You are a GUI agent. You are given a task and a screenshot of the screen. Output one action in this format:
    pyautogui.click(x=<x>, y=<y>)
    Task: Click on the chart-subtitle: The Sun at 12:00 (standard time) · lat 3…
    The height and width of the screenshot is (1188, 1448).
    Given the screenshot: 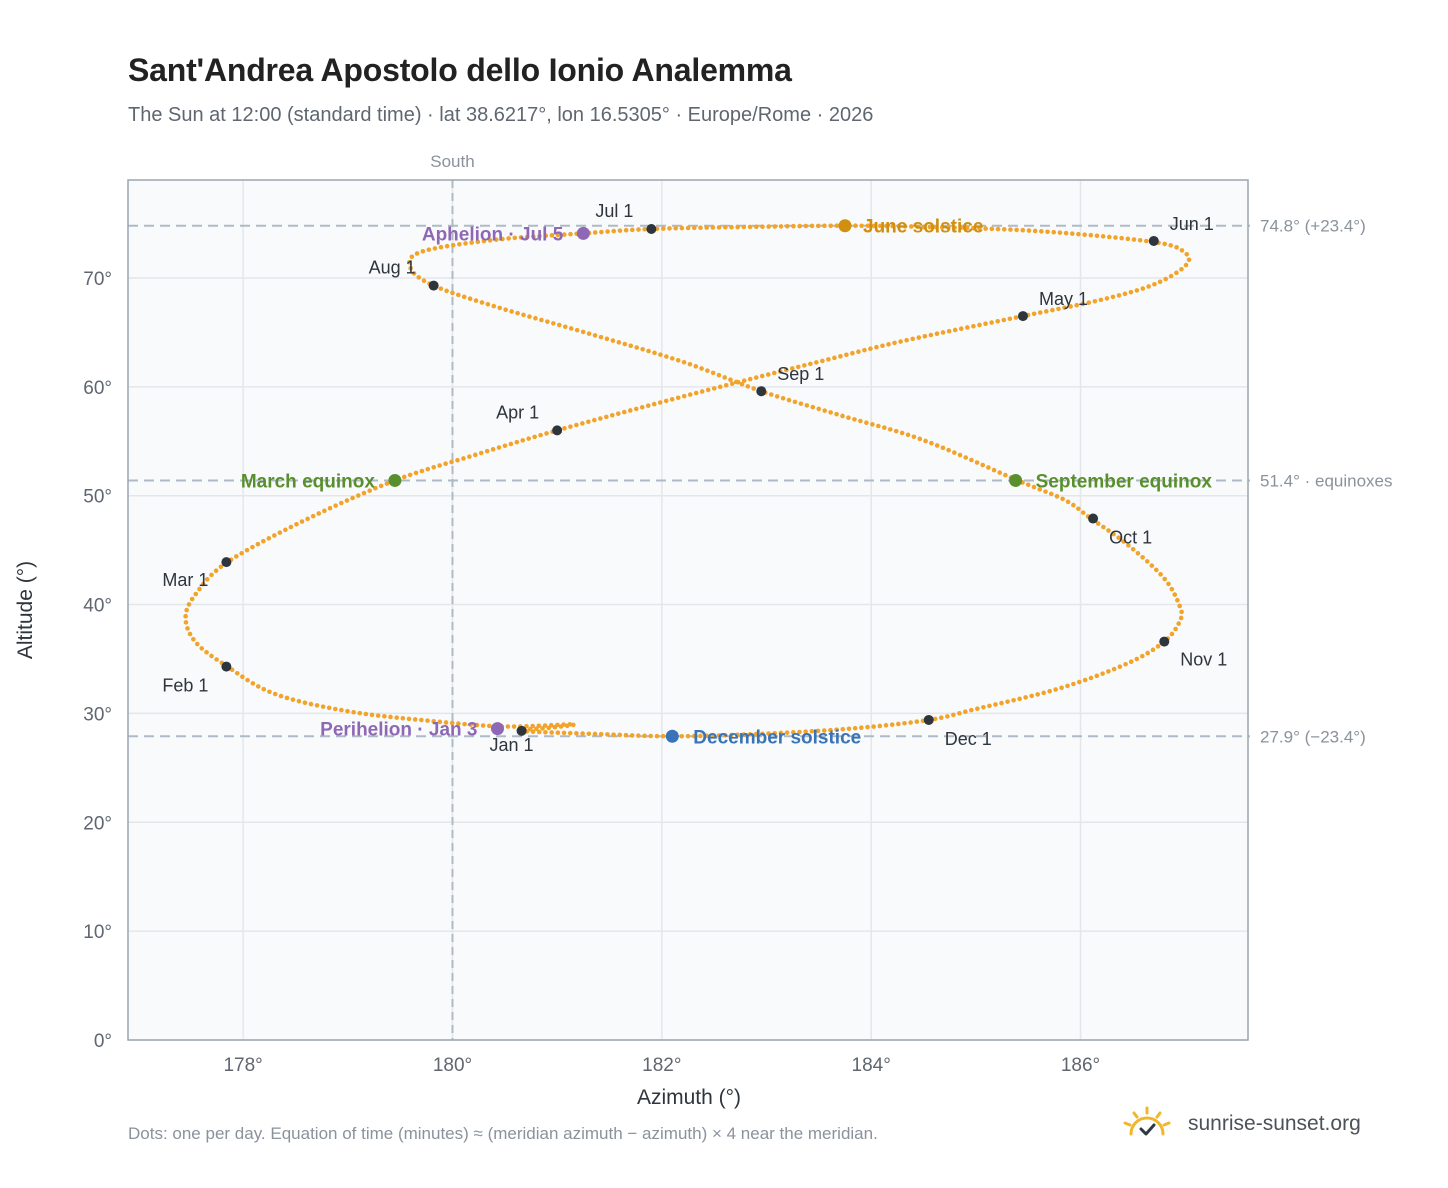 What is the action you would take?
    pyautogui.click(x=501, y=115)
    